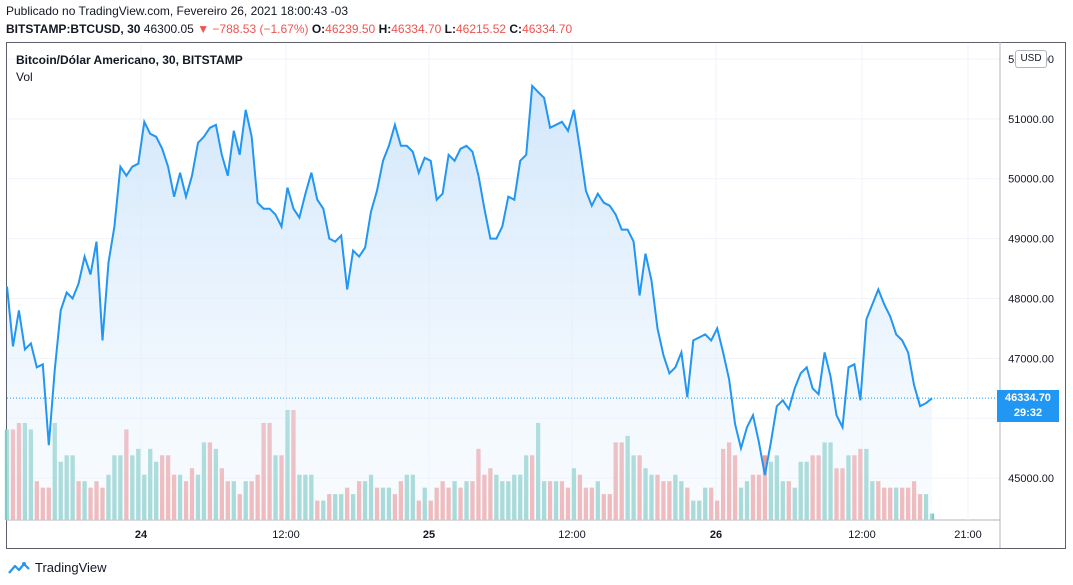 The image size is (1073, 585). What do you see at coordinates (1028, 406) in the screenshot?
I see `last-price-tag: 46334.70 29:32` at bounding box center [1028, 406].